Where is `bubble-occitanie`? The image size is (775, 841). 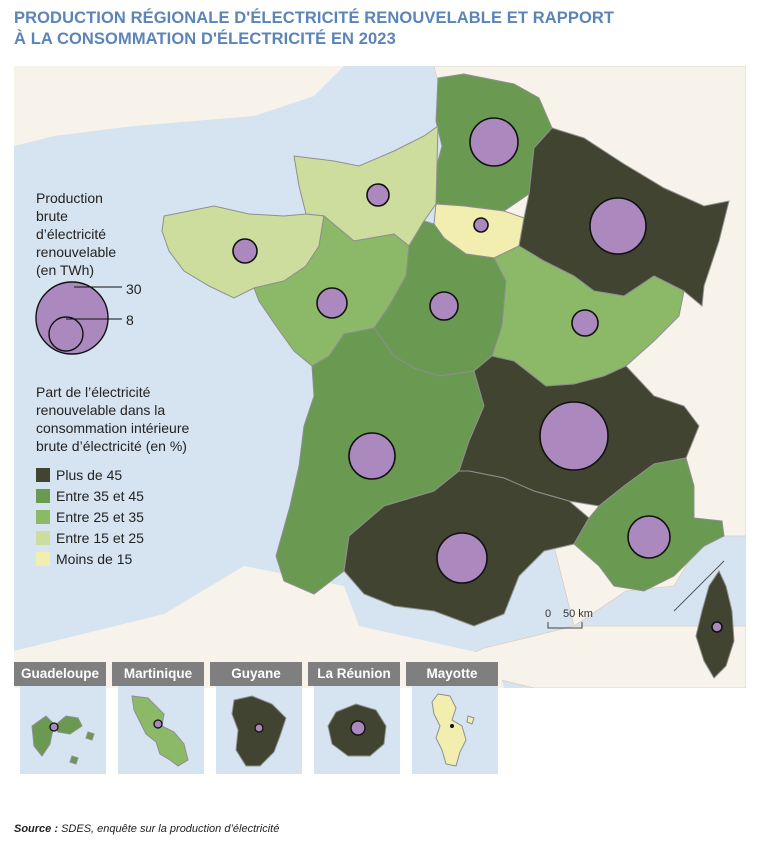
bubble-occitanie is located at coordinates (462, 558).